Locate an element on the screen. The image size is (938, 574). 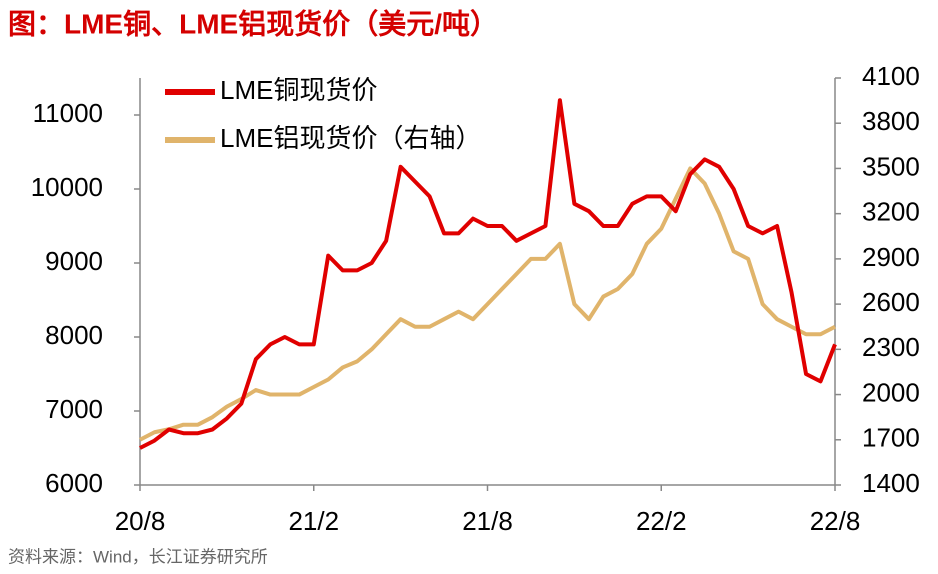
source-note: 资料来源：Wind，长江证券研究所 is located at coordinates (138, 556).